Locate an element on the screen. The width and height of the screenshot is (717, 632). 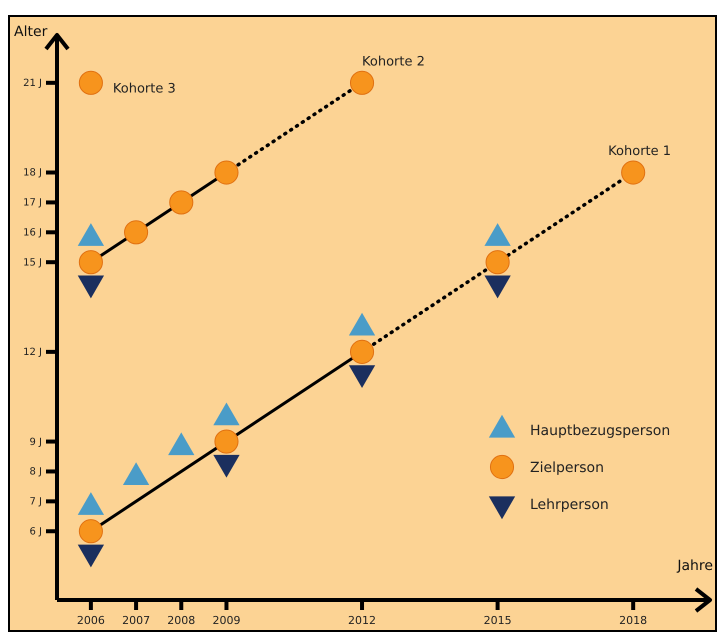
y-axis-title: Alter is located at coordinates (31, 32).